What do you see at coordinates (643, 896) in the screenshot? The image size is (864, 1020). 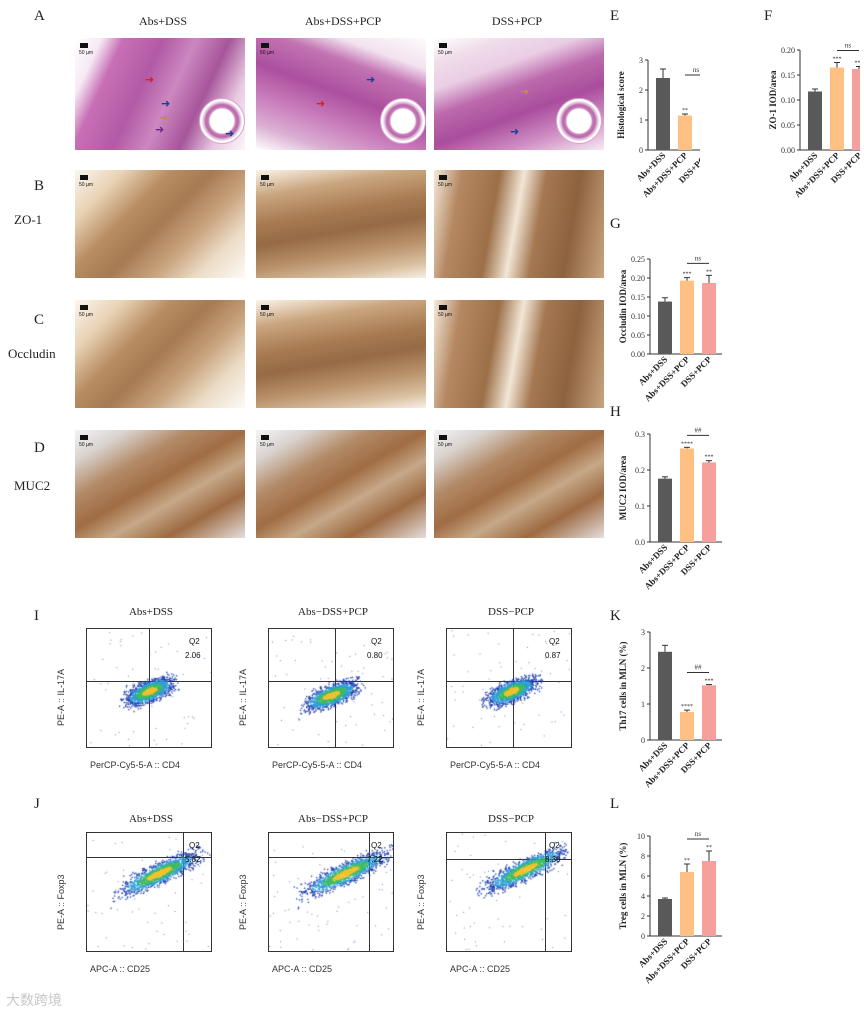 I see `y-tick-label: 4` at bounding box center [643, 896].